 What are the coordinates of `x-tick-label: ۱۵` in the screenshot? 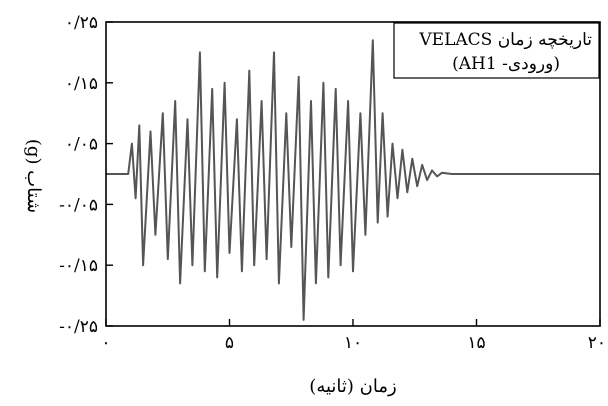 It's located at (476, 343).